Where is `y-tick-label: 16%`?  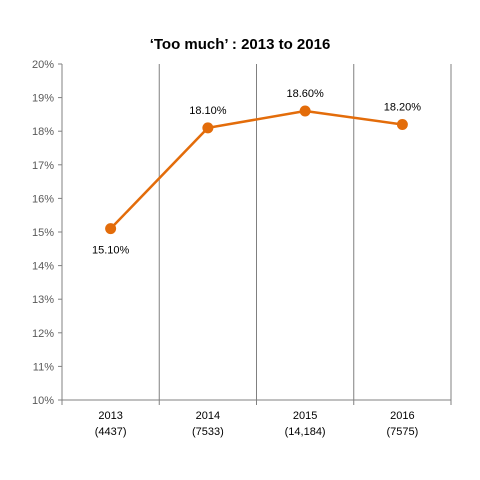 y-tick-label: 16% is located at coordinates (43, 199).